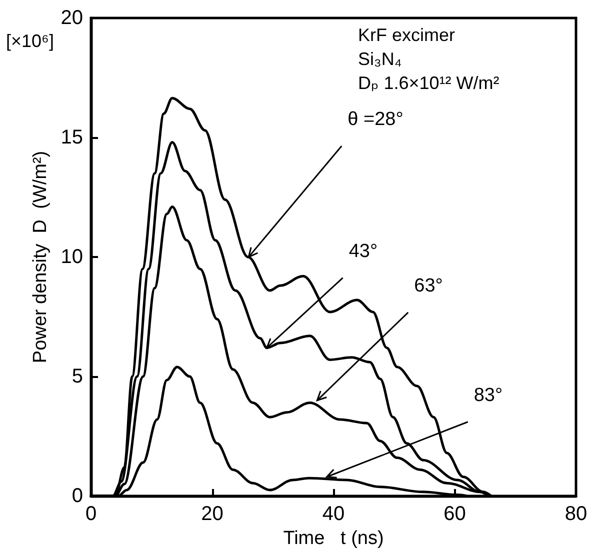 This screenshot has height=557, width=592. I want to click on x-tick-label: 40, so click(333, 514).